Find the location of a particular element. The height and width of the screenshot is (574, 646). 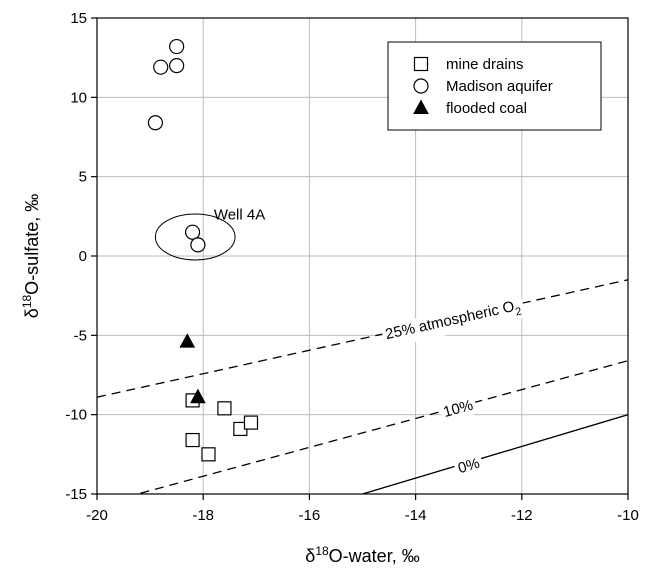

annotations: Well 4A is located at coordinates (209, 234).